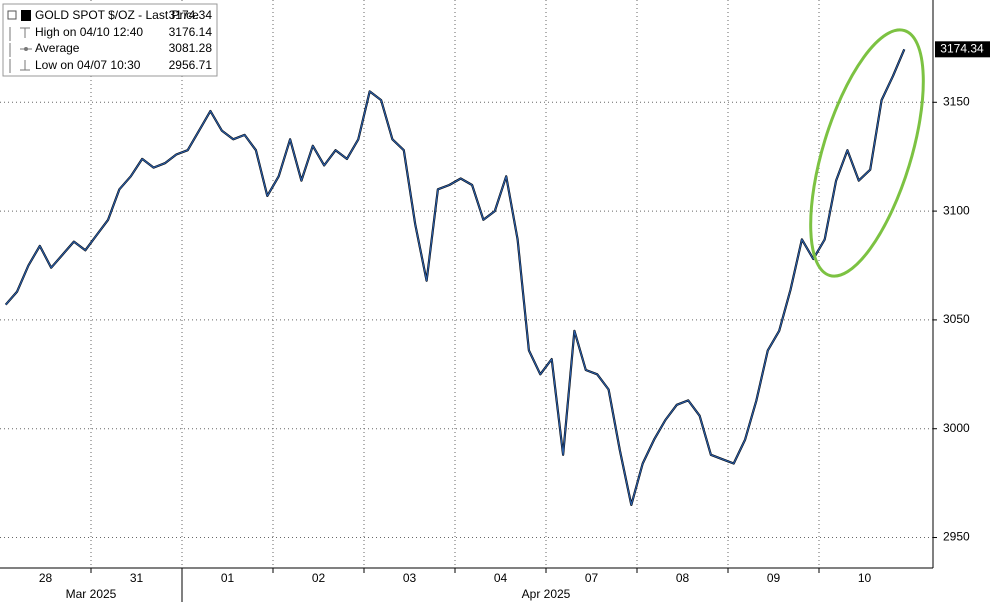 The height and width of the screenshot is (602, 990). What do you see at coordinates (592, 578) in the screenshot?
I see `x-tick-label: 07` at bounding box center [592, 578].